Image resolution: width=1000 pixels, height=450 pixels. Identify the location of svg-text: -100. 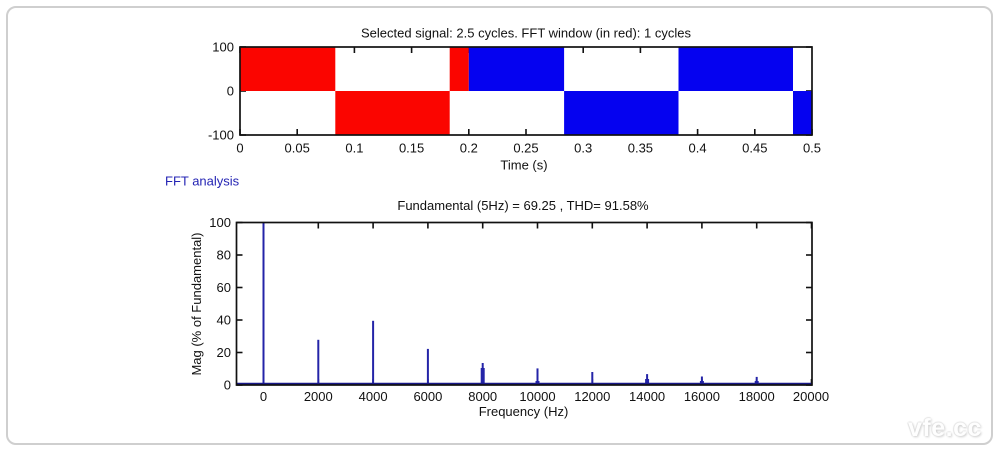
(221, 135).